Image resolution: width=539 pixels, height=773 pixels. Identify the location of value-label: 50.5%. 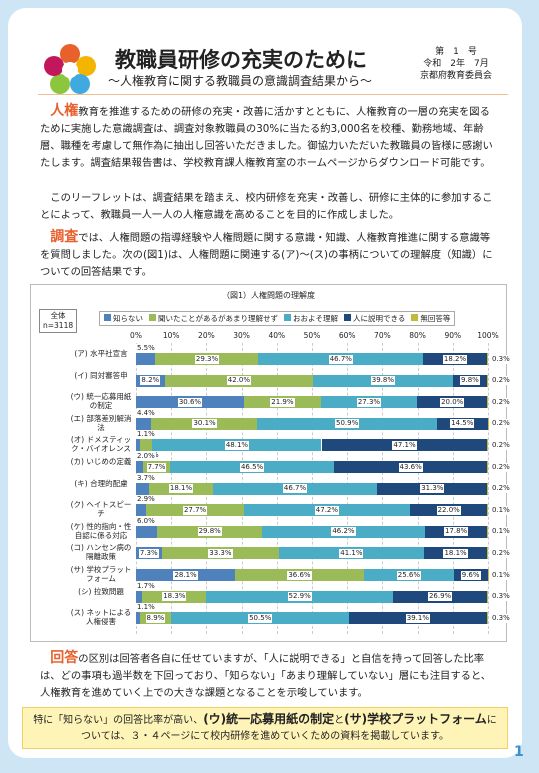
(260, 618).